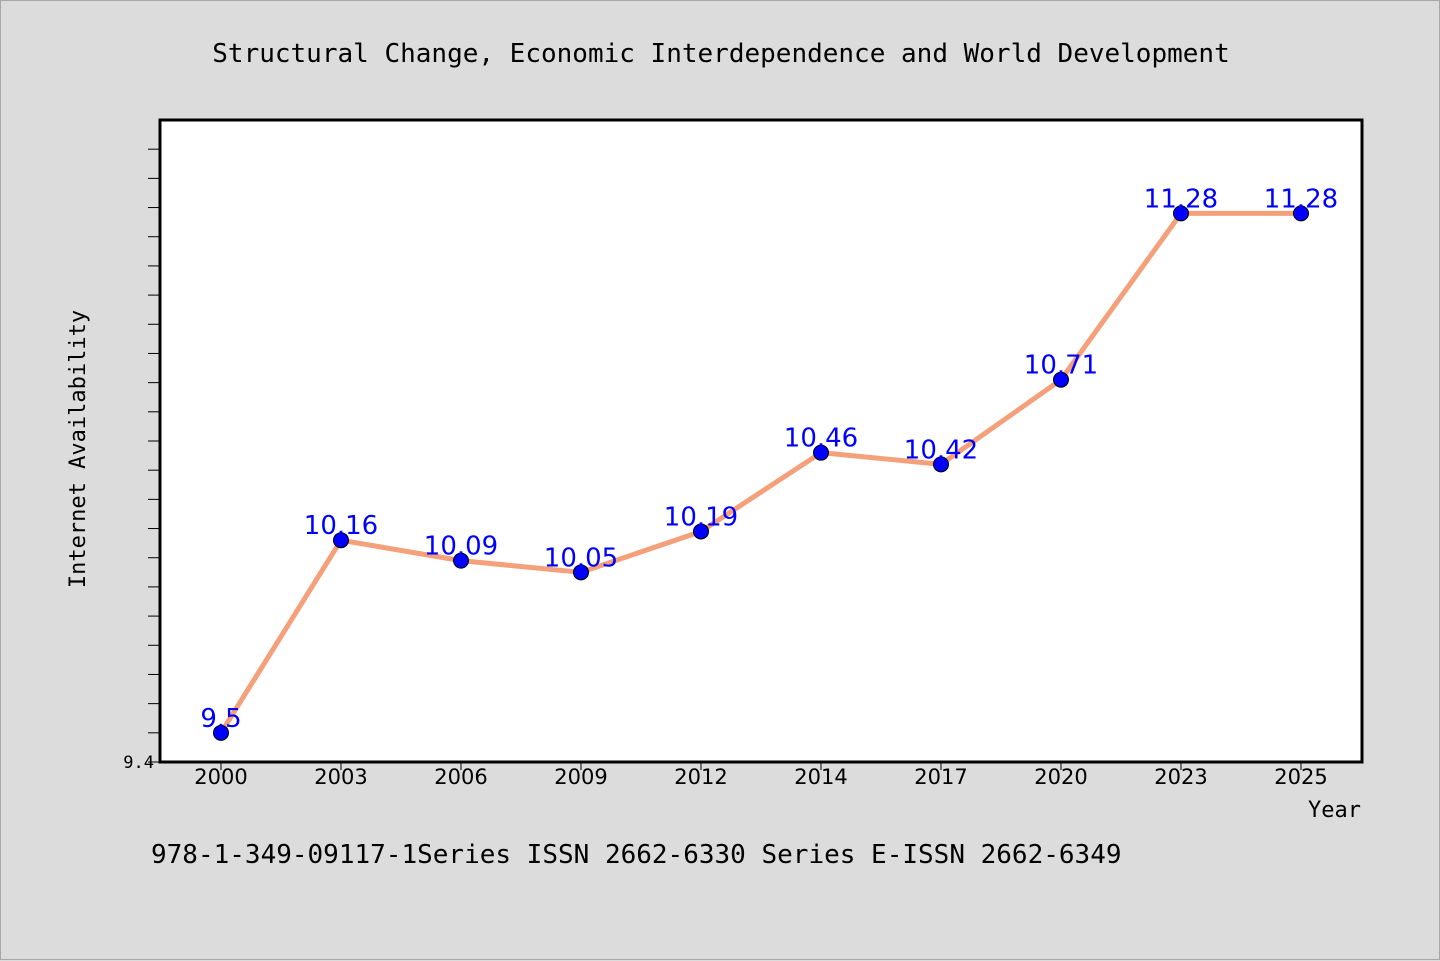  Describe the element at coordinates (220, 719) in the screenshot. I see `data-label: 9.5` at that location.